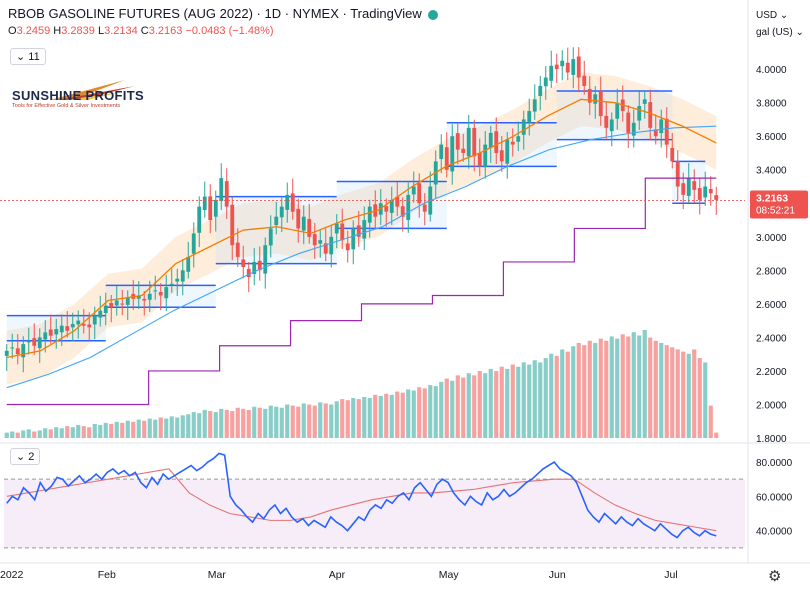 This screenshot has height=589, width=810. Describe the element at coordinates (775, 576) in the screenshot. I see `settings-gear-icon: ⚙` at that location.